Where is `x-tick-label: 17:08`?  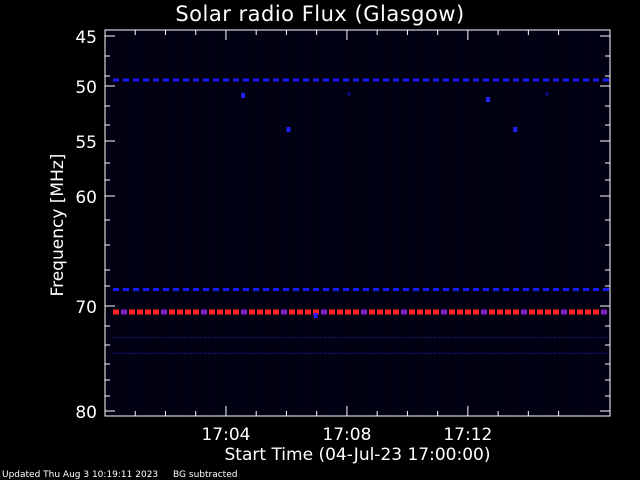 x-tick-label: 17:08 is located at coordinates (346, 435).